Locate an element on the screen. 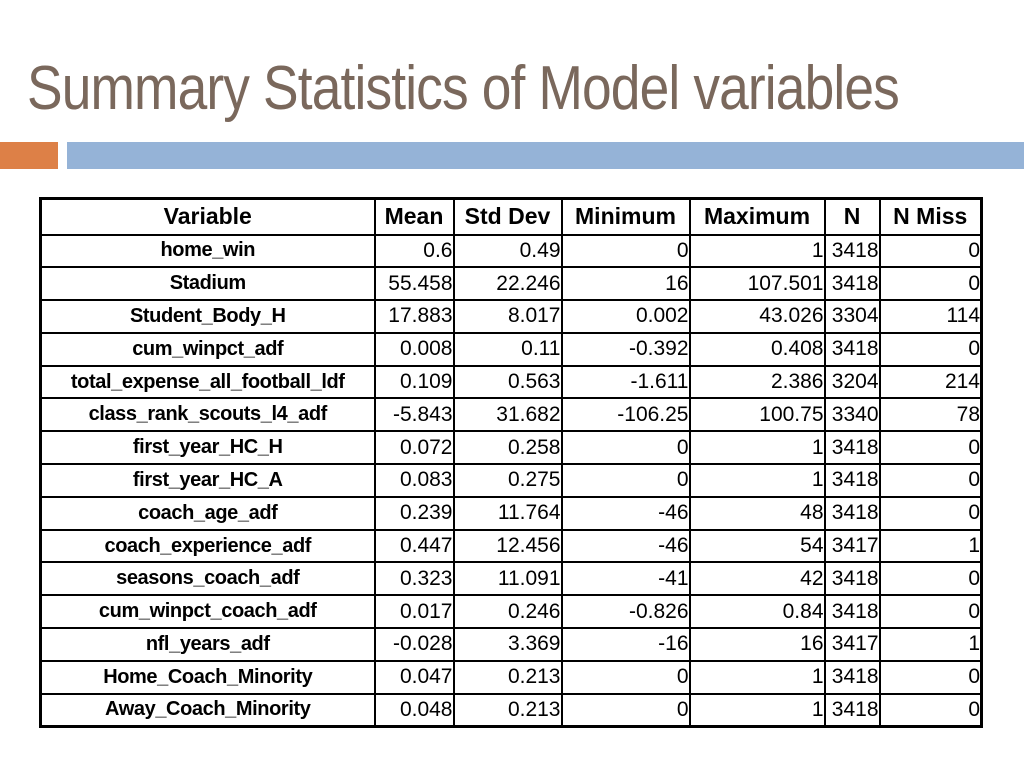  value-cell: 0.447 is located at coordinates (414, 546).